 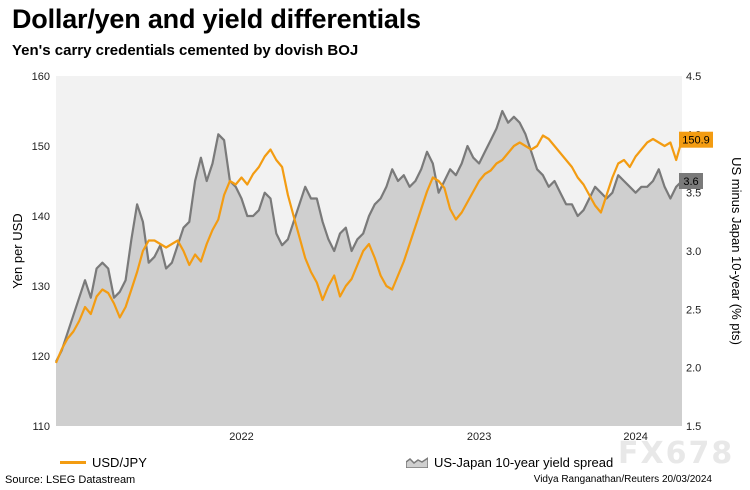 What do you see at coordinates (241, 437) in the screenshot?
I see `x-tick-label: 2022` at bounding box center [241, 437].